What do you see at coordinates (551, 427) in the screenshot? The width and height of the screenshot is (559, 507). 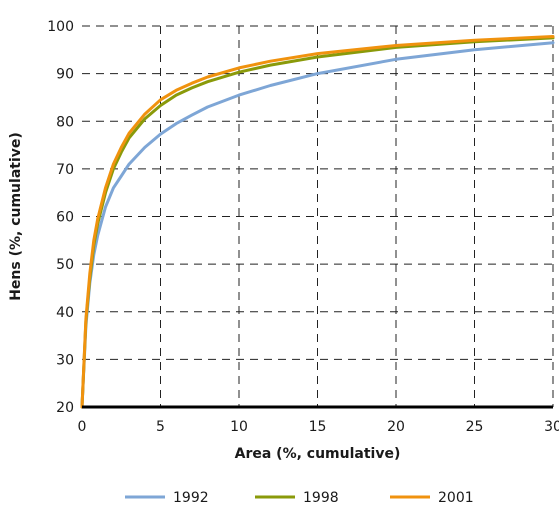 I see `x-tick-label: 30` at bounding box center [551, 427].